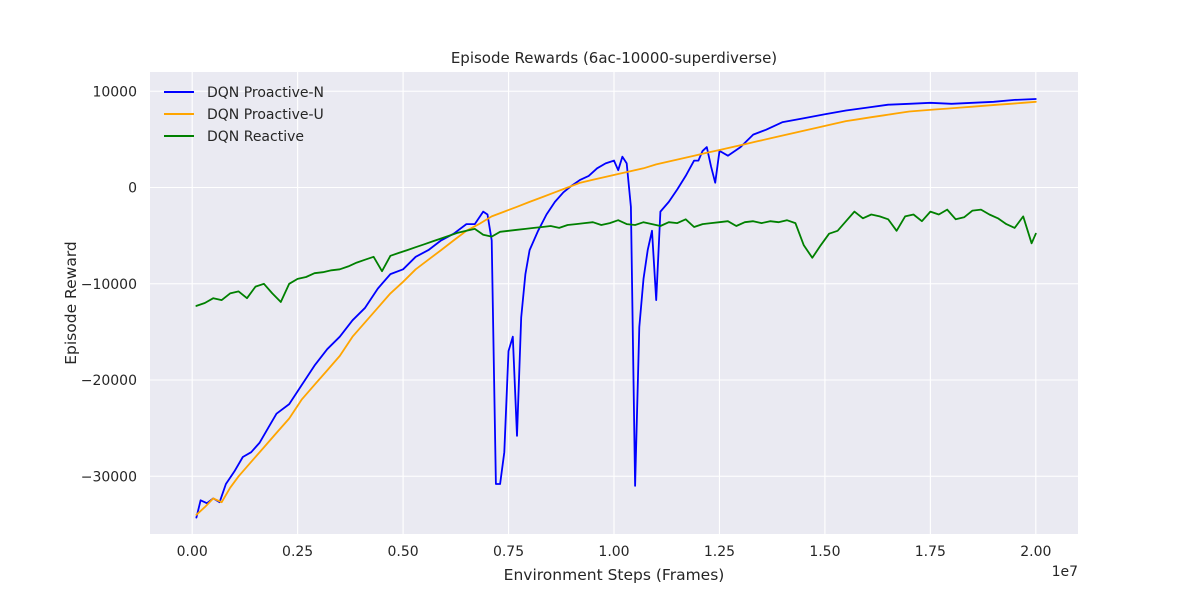  What do you see at coordinates (824, 552) in the screenshot?
I see `x-tick-label: 1.50` at bounding box center [824, 552].